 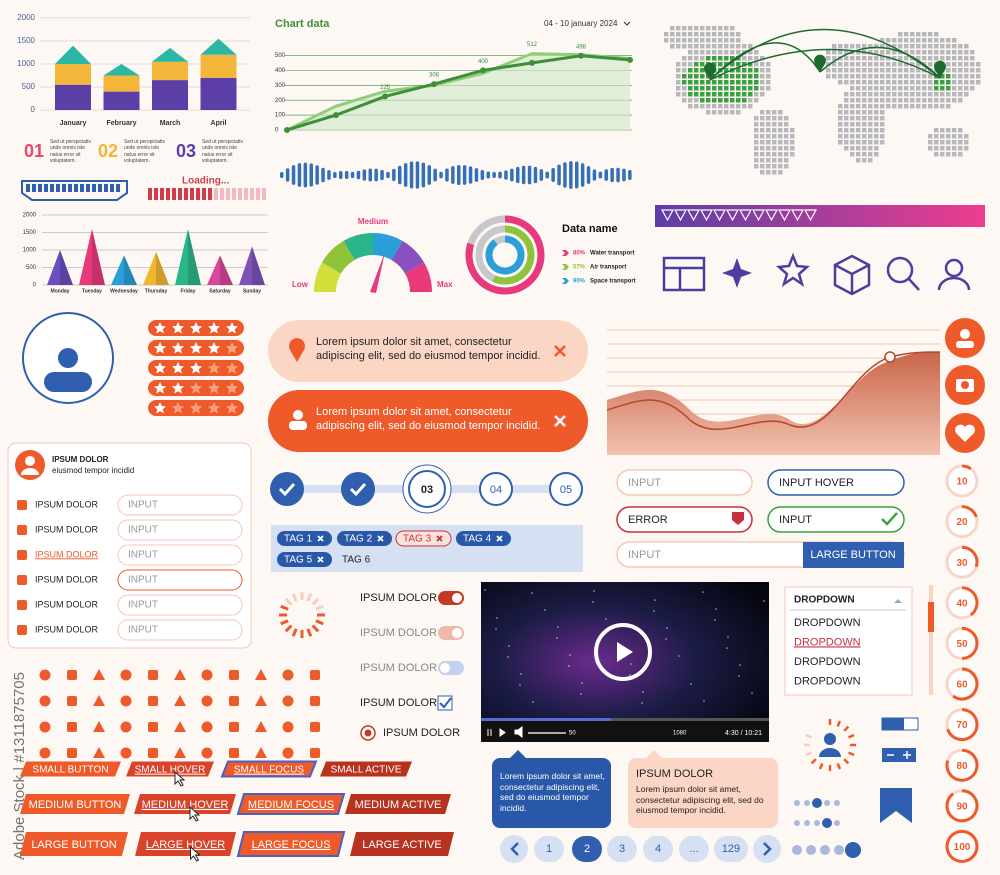 What do you see at coordinates (852, 275) in the screenshot?
I see `icon-dice` at bounding box center [852, 275].